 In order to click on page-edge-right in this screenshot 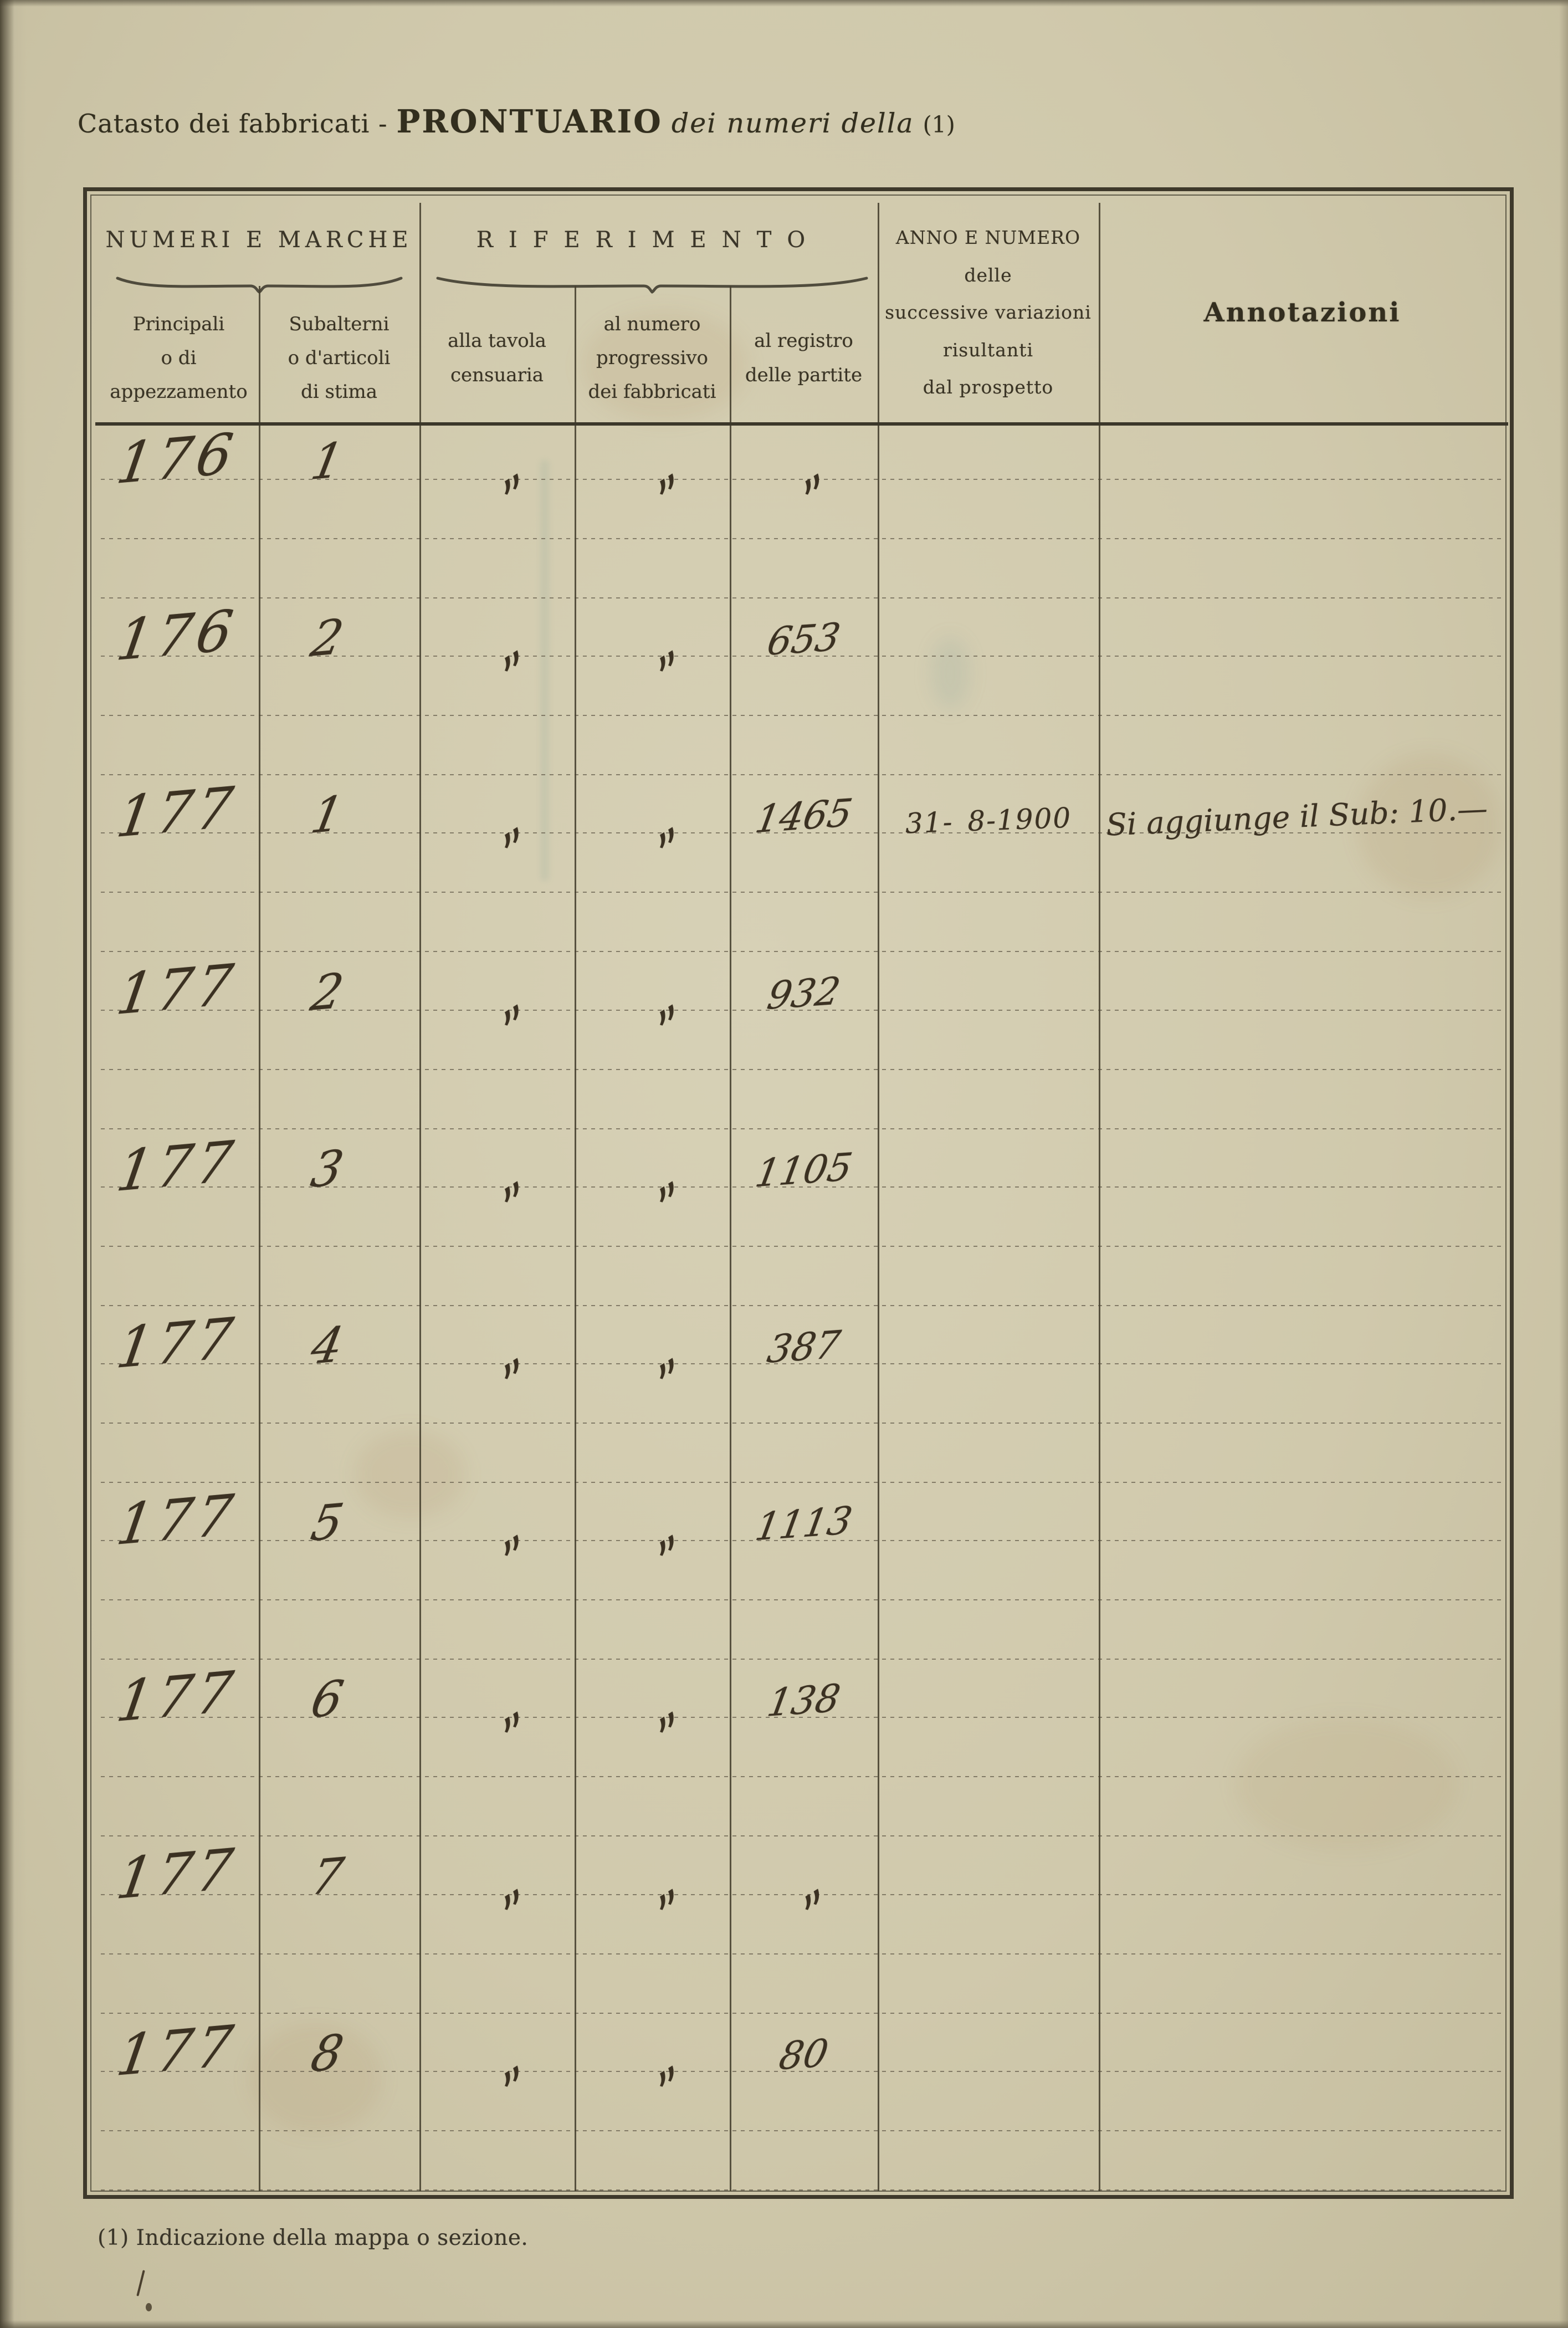, I will do `click(1563, 1164)`.